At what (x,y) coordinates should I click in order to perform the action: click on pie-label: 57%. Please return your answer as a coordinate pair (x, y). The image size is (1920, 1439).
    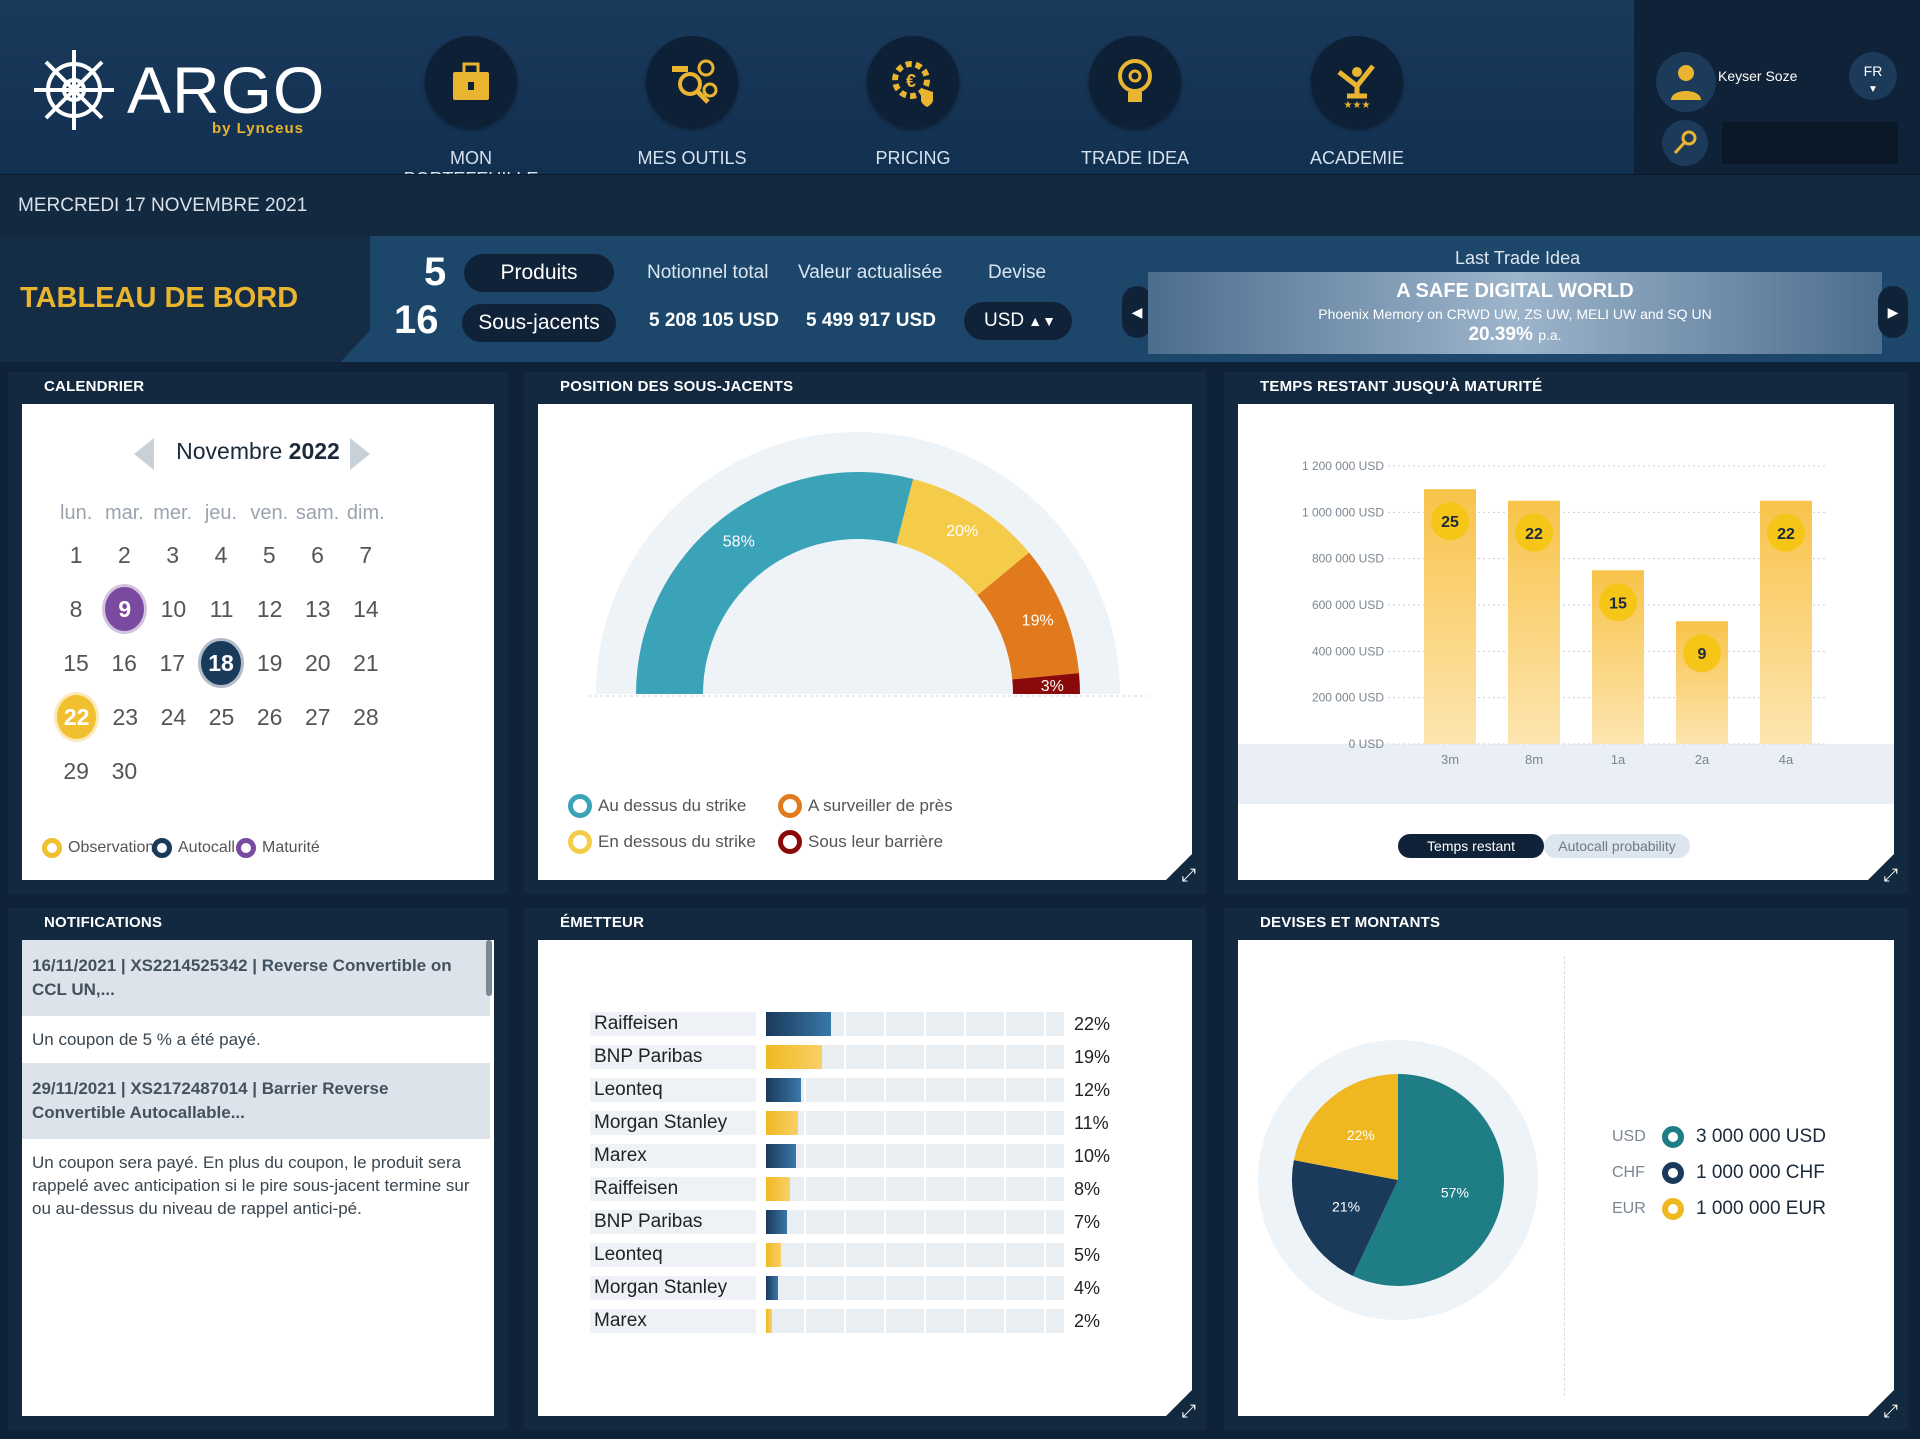
    Looking at the image, I should click on (1455, 1193).